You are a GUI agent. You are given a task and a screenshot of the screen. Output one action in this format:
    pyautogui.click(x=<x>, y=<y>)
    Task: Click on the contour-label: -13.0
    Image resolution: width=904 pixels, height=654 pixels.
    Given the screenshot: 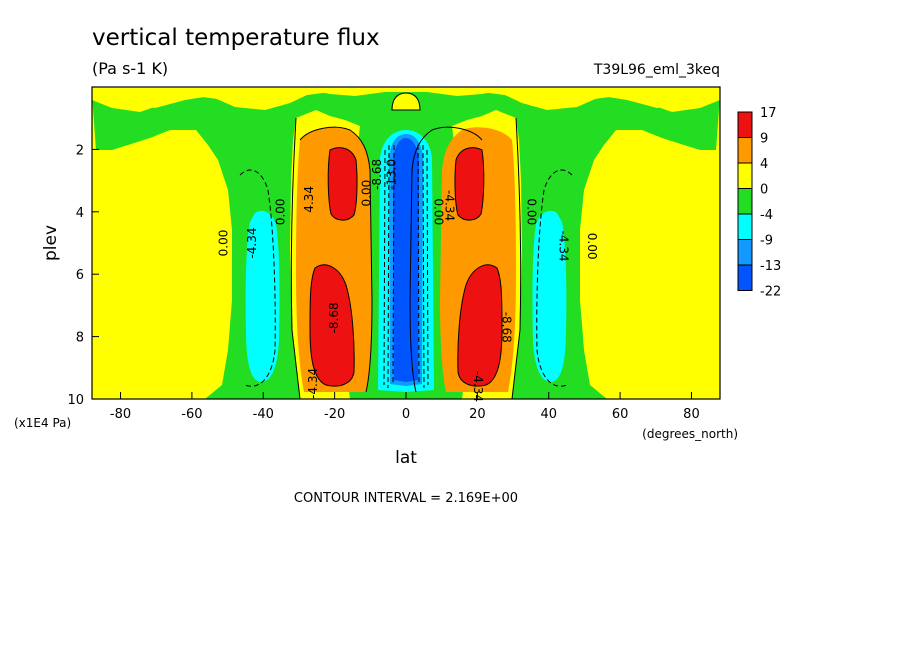 What is the action you would take?
    pyautogui.click(x=391, y=174)
    